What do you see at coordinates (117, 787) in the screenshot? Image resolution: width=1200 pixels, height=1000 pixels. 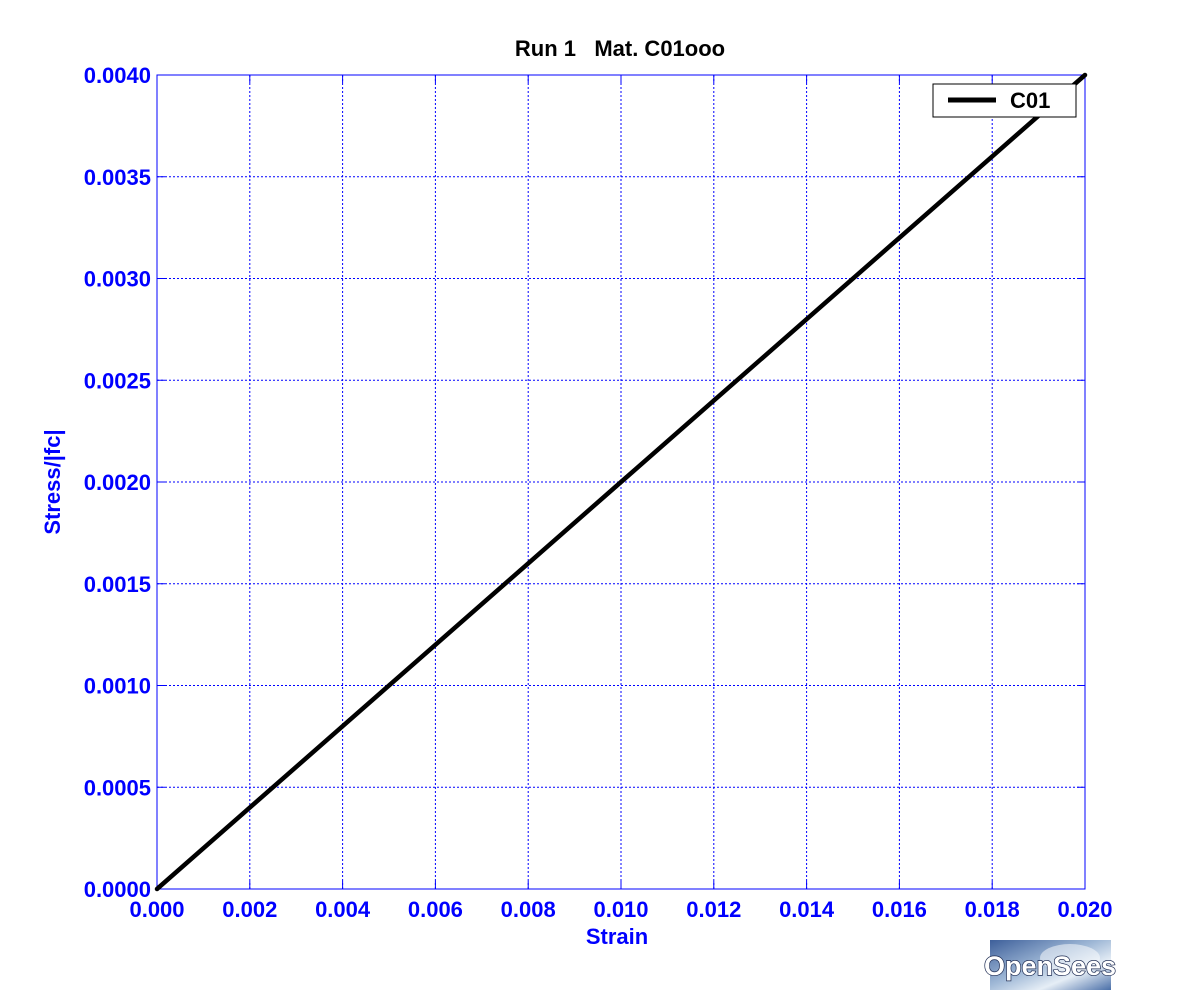 I see `y-tick-label: 0.0005` at bounding box center [117, 787].